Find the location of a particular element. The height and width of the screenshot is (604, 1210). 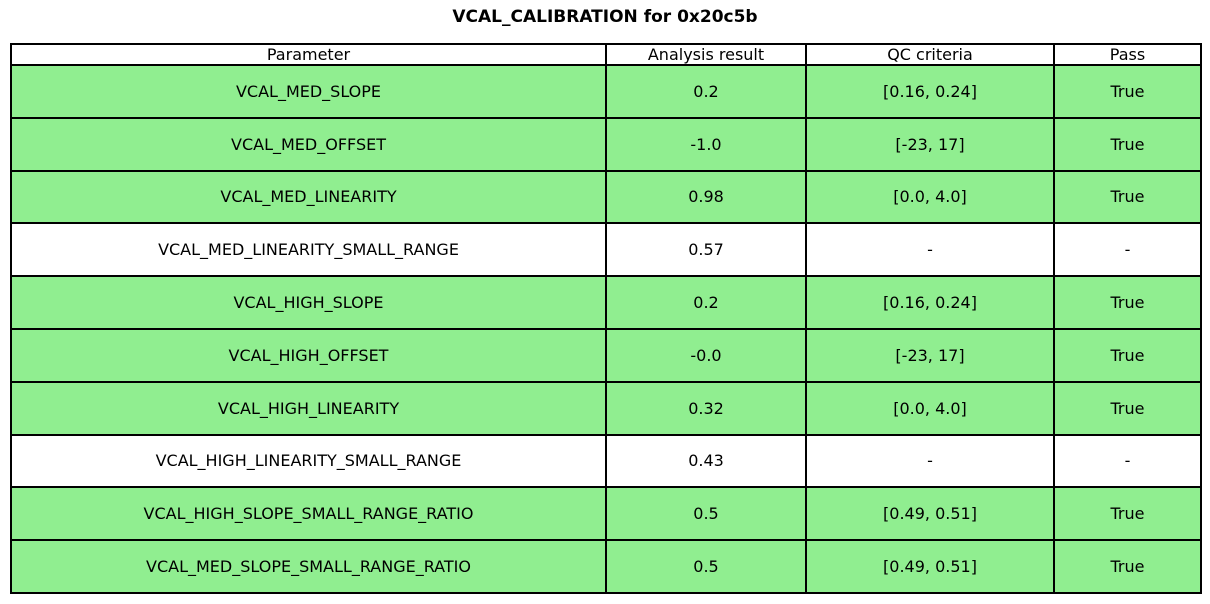

table-row: VCAL_MED_LINEARITY 0.98 [0.0, 4.0] True is located at coordinates (606, 197).